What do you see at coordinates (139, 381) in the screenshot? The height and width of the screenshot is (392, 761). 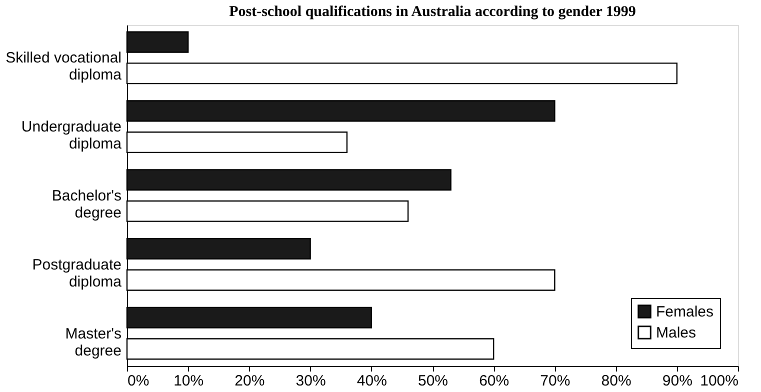 I see `x-tick-label: 0%` at bounding box center [139, 381].